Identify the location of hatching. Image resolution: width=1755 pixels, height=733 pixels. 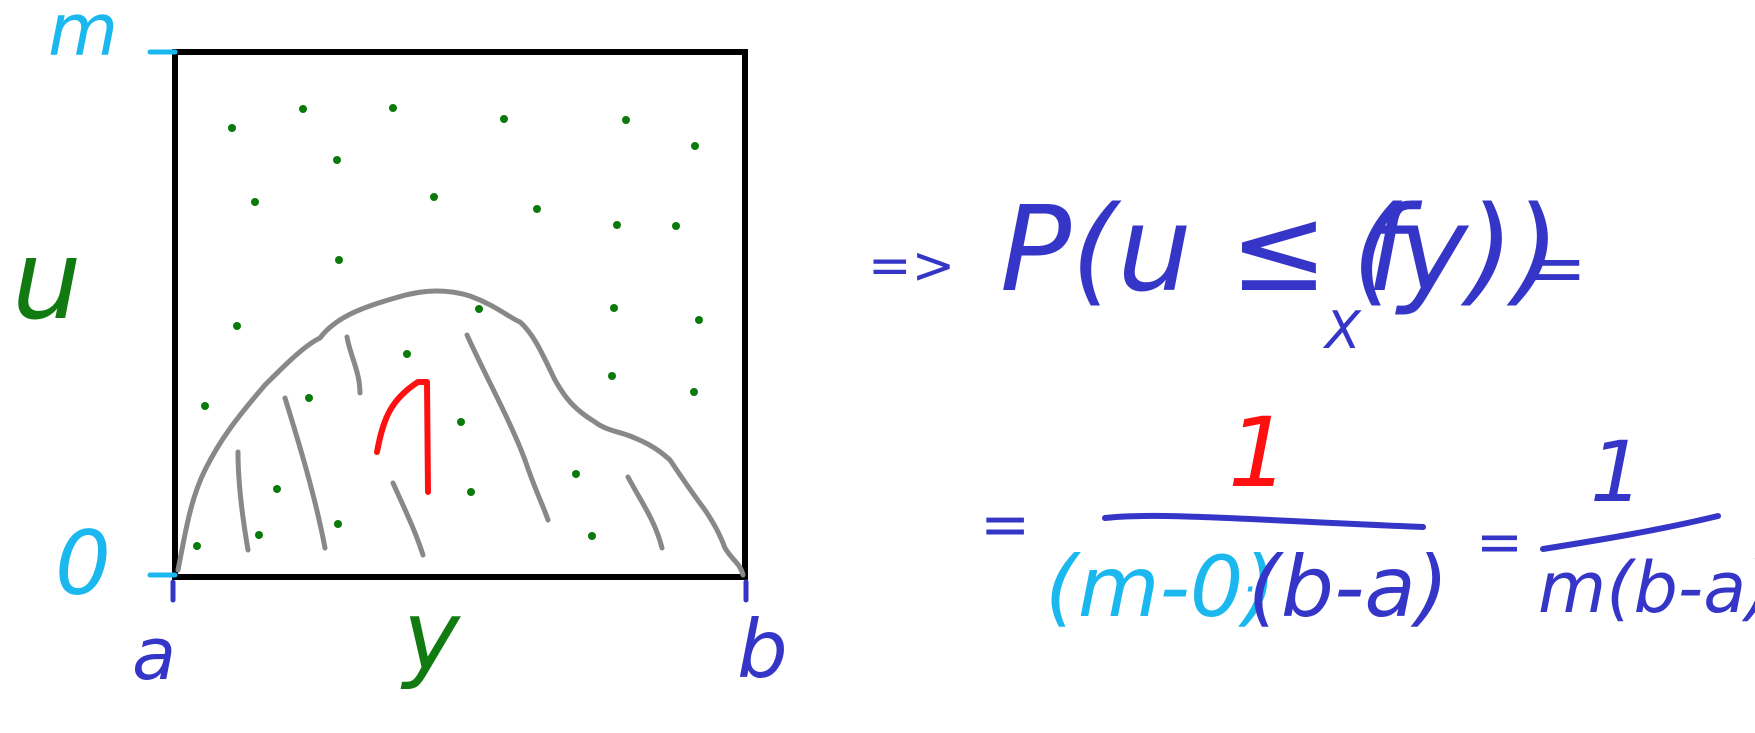
(450, 445).